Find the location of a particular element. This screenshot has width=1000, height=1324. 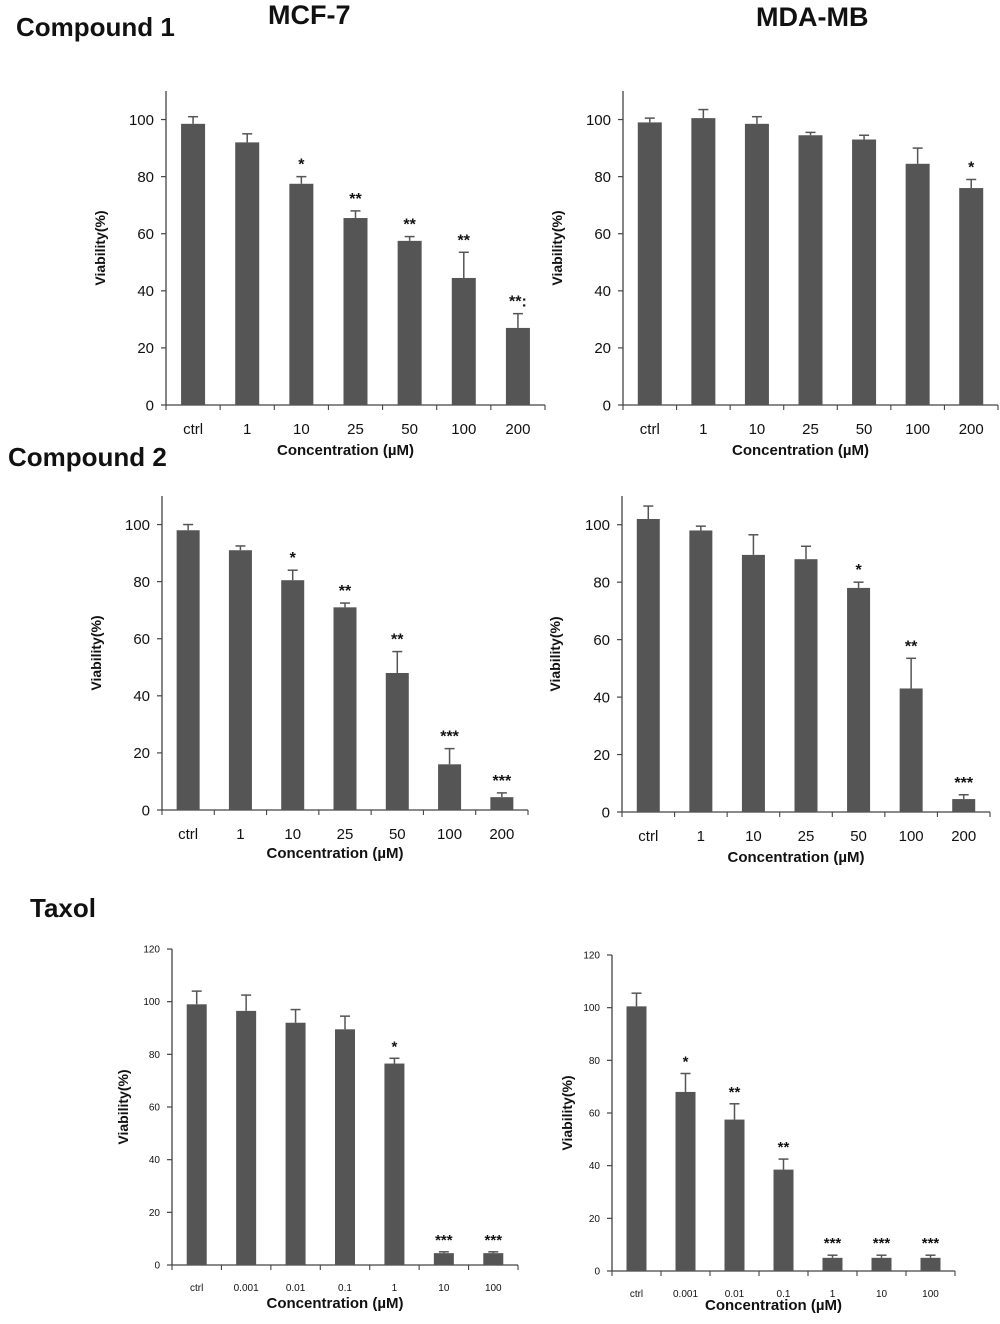

bar-0.1 is located at coordinates (783, 1220).